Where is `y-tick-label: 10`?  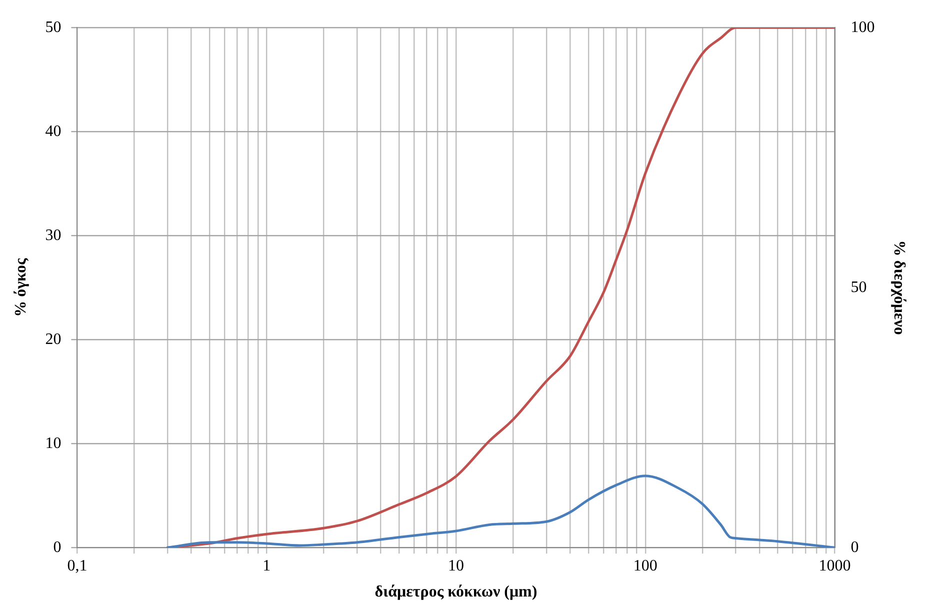 y-tick-label: 10 is located at coordinates (53, 443).